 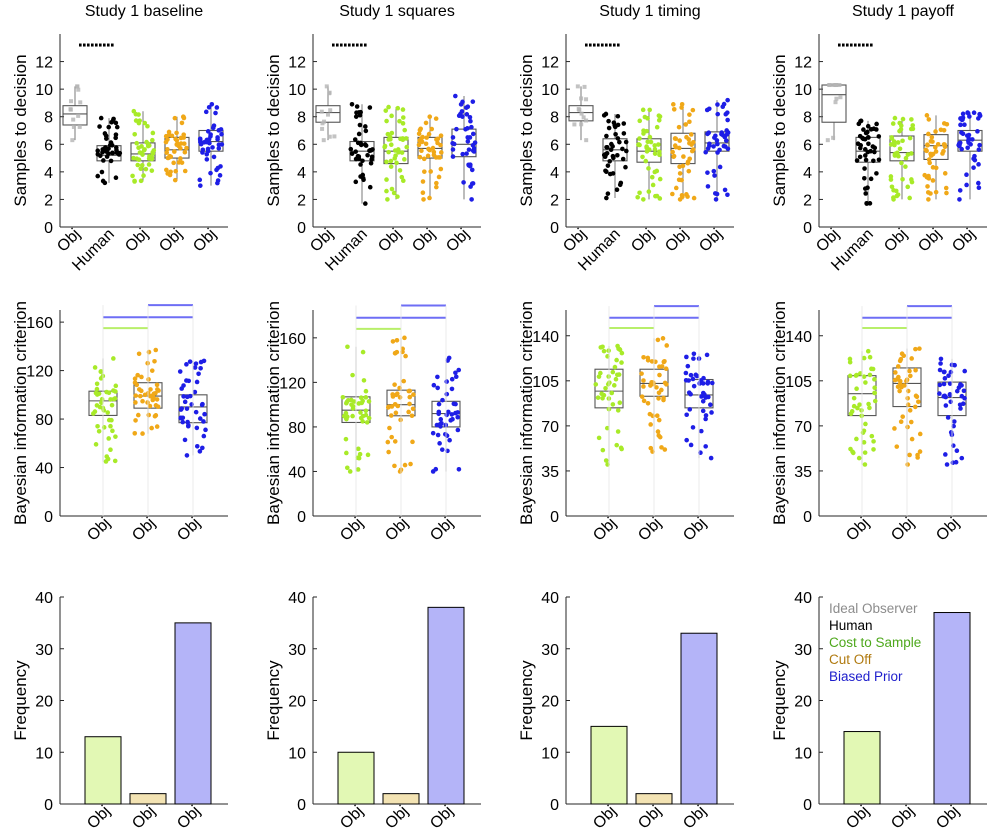 What do you see at coordinates (44, 650) in the screenshot?
I see `freq-y-tick-label: 30` at bounding box center [44, 650].